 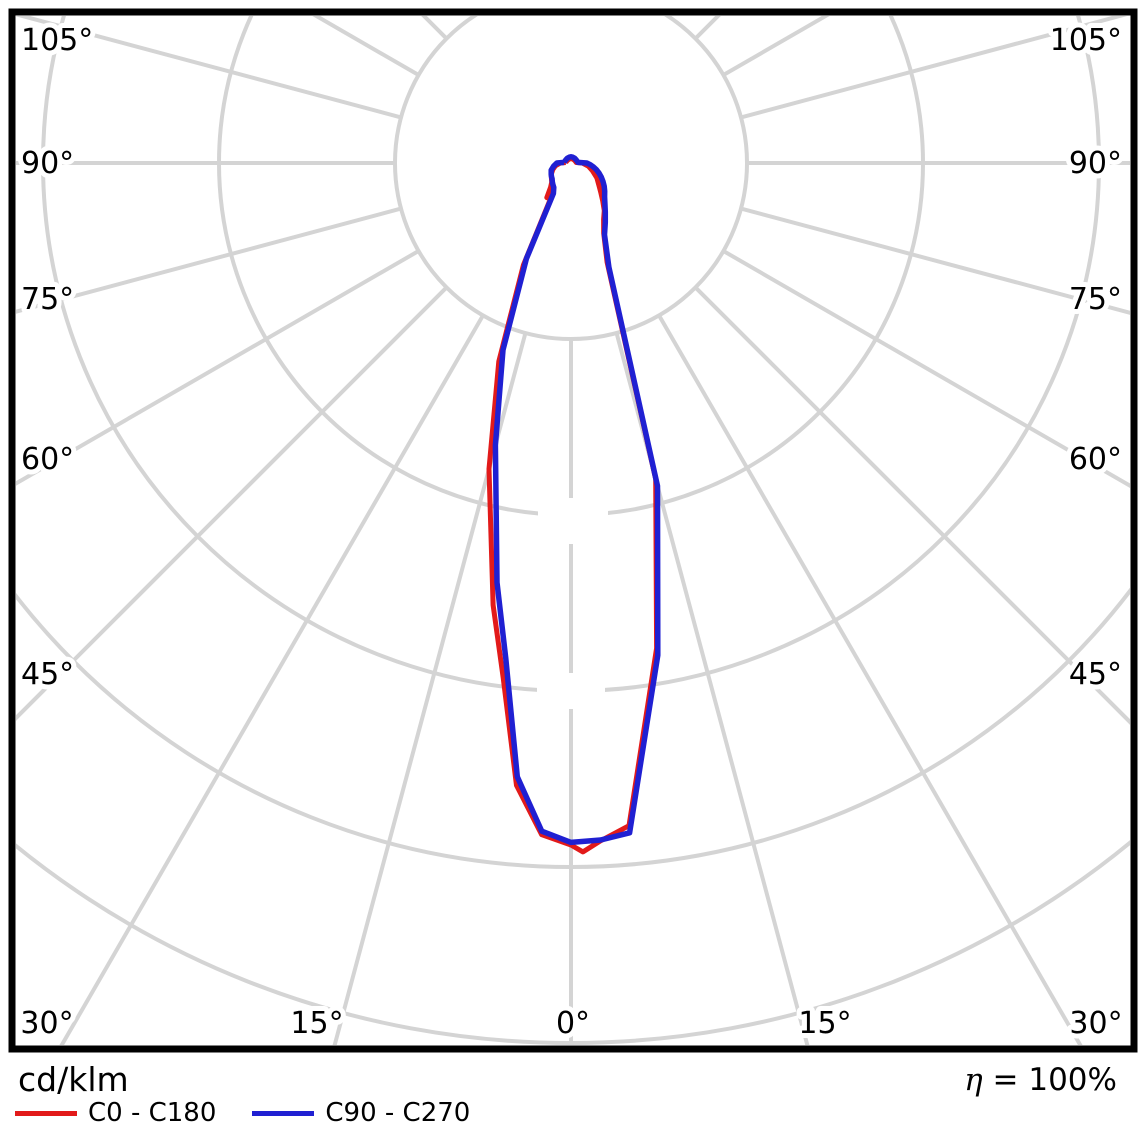 What do you see at coordinates (572, 603) in the screenshot?
I see `grid-mask-patches` at bounding box center [572, 603].